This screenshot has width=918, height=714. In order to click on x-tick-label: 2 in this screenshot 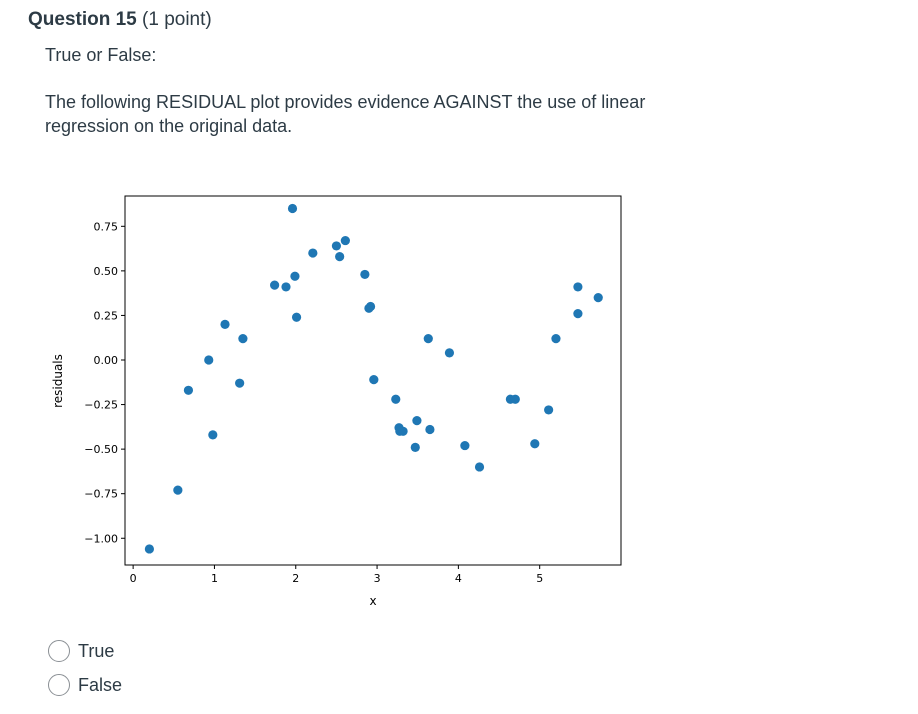, I will do `click(295, 578)`.